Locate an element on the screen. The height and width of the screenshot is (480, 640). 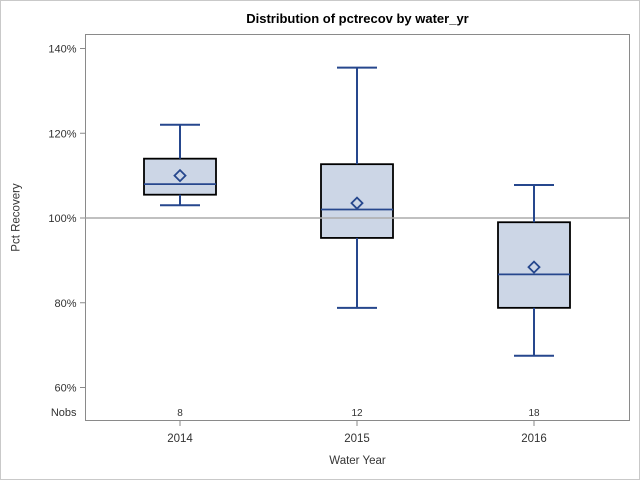
box-2014 is located at coordinates (180, 176).